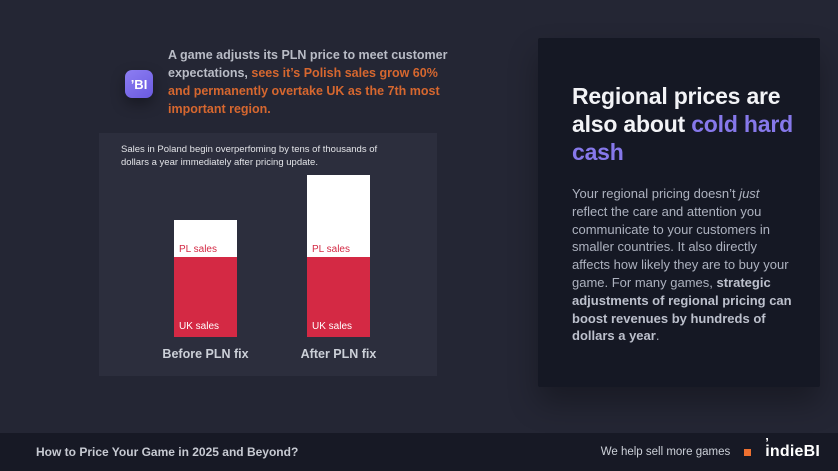 The image size is (838, 471). I want to click on indiebi-app-icon: ’BI, so click(139, 84).